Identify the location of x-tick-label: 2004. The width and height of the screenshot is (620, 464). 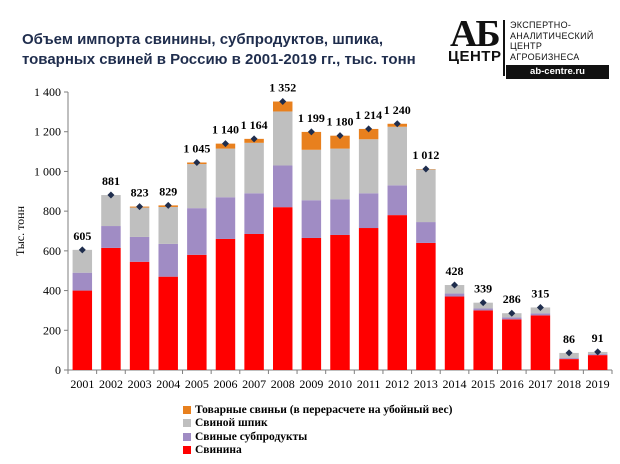
(168, 384).